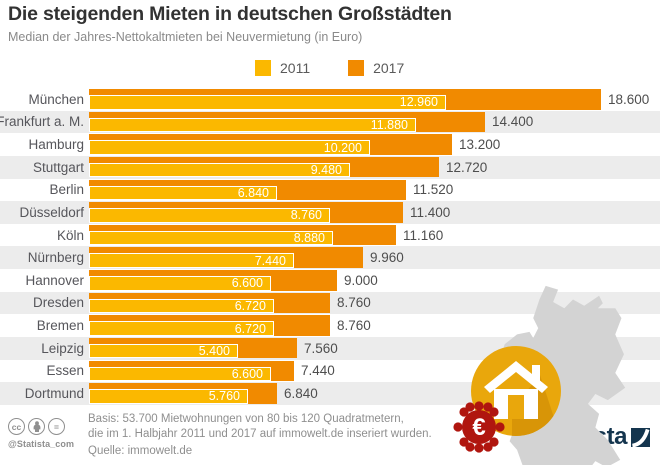 The height and width of the screenshot is (465, 660). I want to click on city-label: Dresden, so click(58, 303).